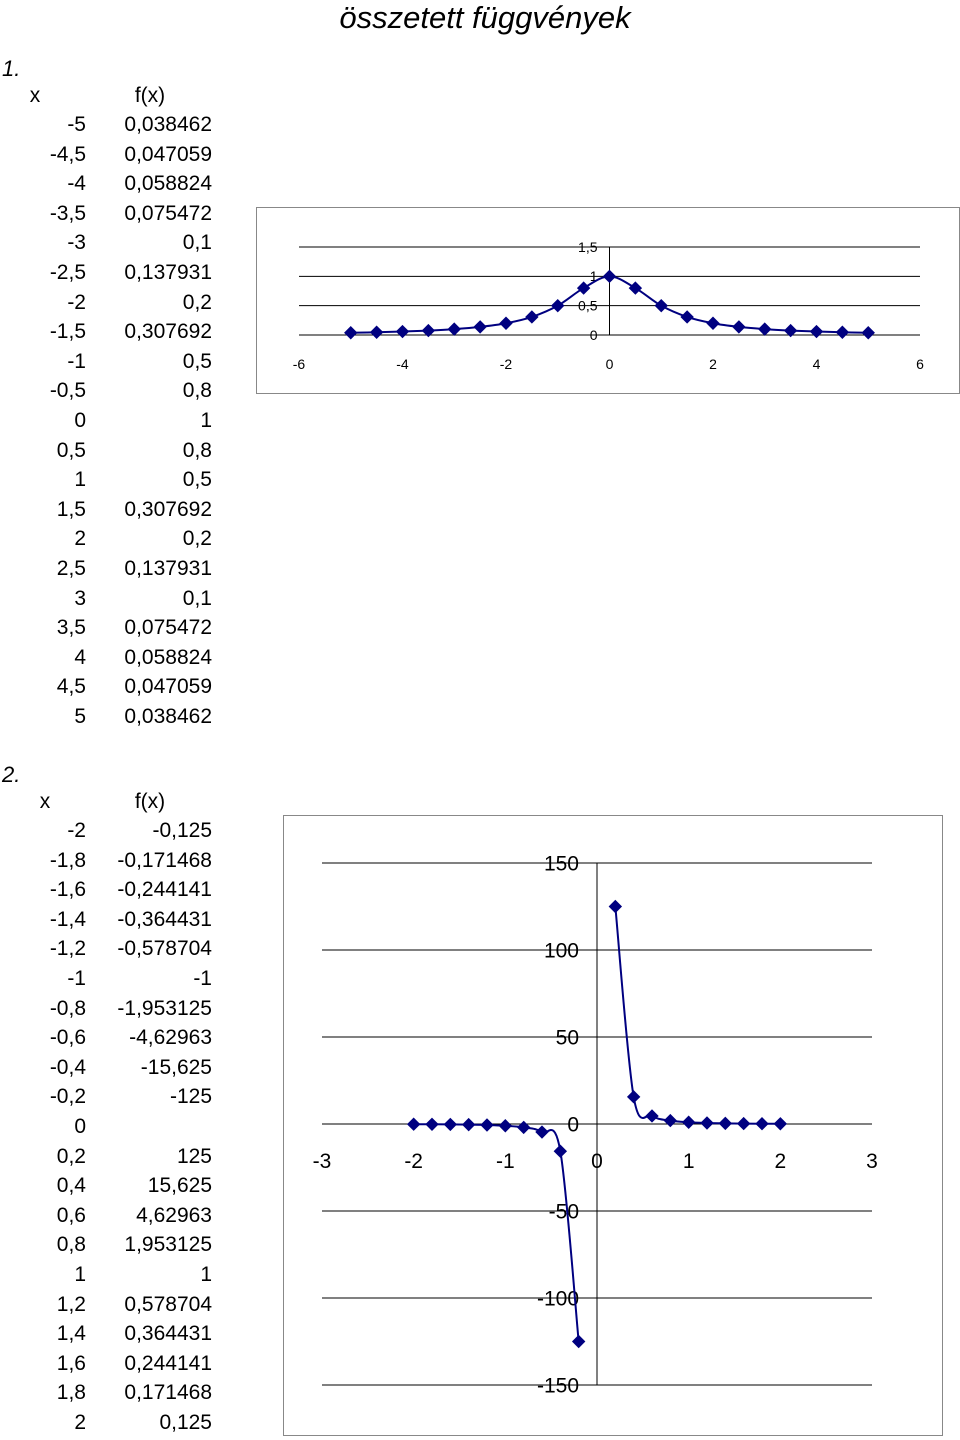 This screenshot has width=960, height=1440. Describe the element at coordinates (71, 1186) in the screenshot. I see `cell-x: 0,4` at that location.